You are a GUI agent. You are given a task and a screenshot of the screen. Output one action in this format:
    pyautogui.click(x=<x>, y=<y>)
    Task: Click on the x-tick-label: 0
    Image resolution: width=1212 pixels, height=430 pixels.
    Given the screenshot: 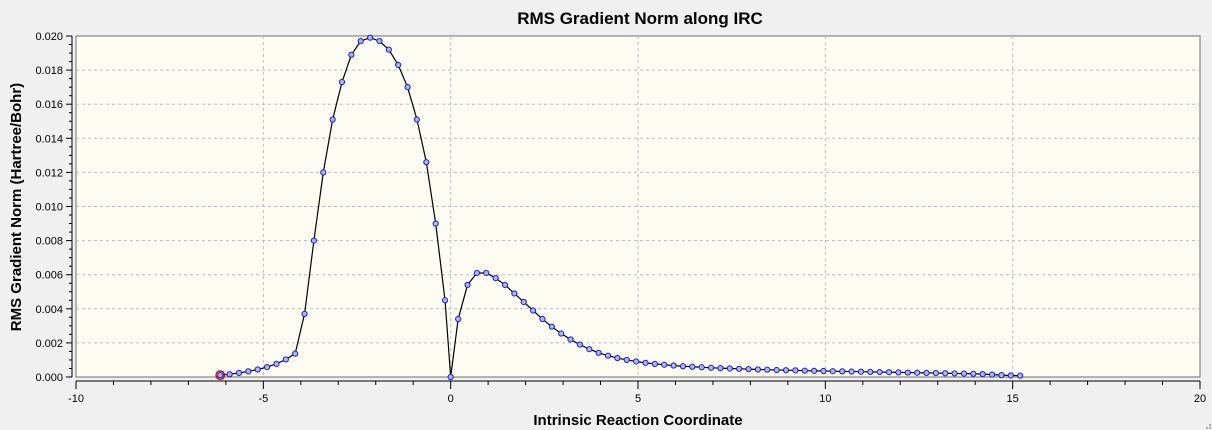 What is the action you would take?
    pyautogui.click(x=451, y=399)
    